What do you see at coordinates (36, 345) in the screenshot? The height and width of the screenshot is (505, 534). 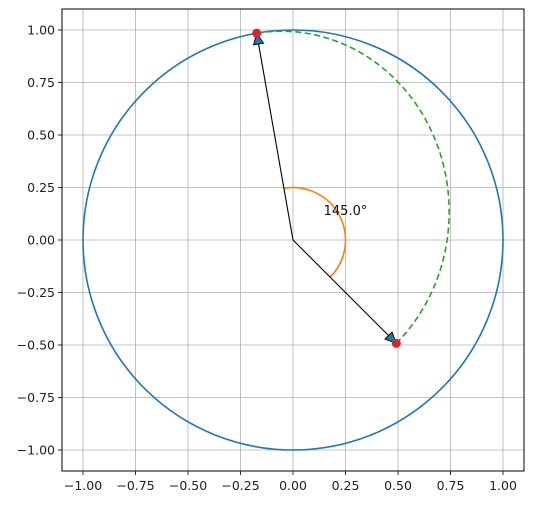 I see `y-tick-label: −0.50` at bounding box center [36, 345].